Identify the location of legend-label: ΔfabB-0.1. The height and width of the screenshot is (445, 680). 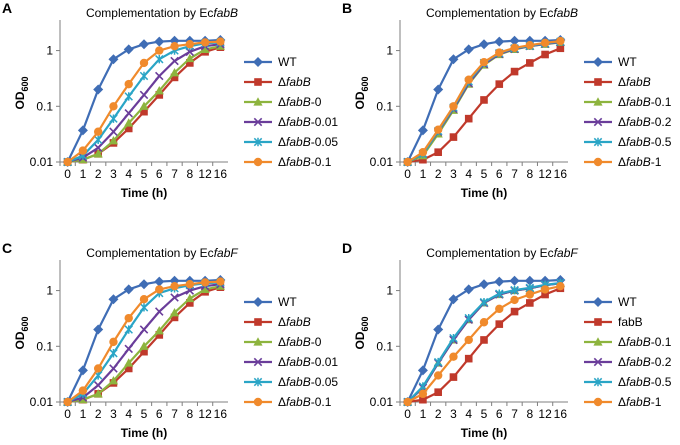
(645, 342).